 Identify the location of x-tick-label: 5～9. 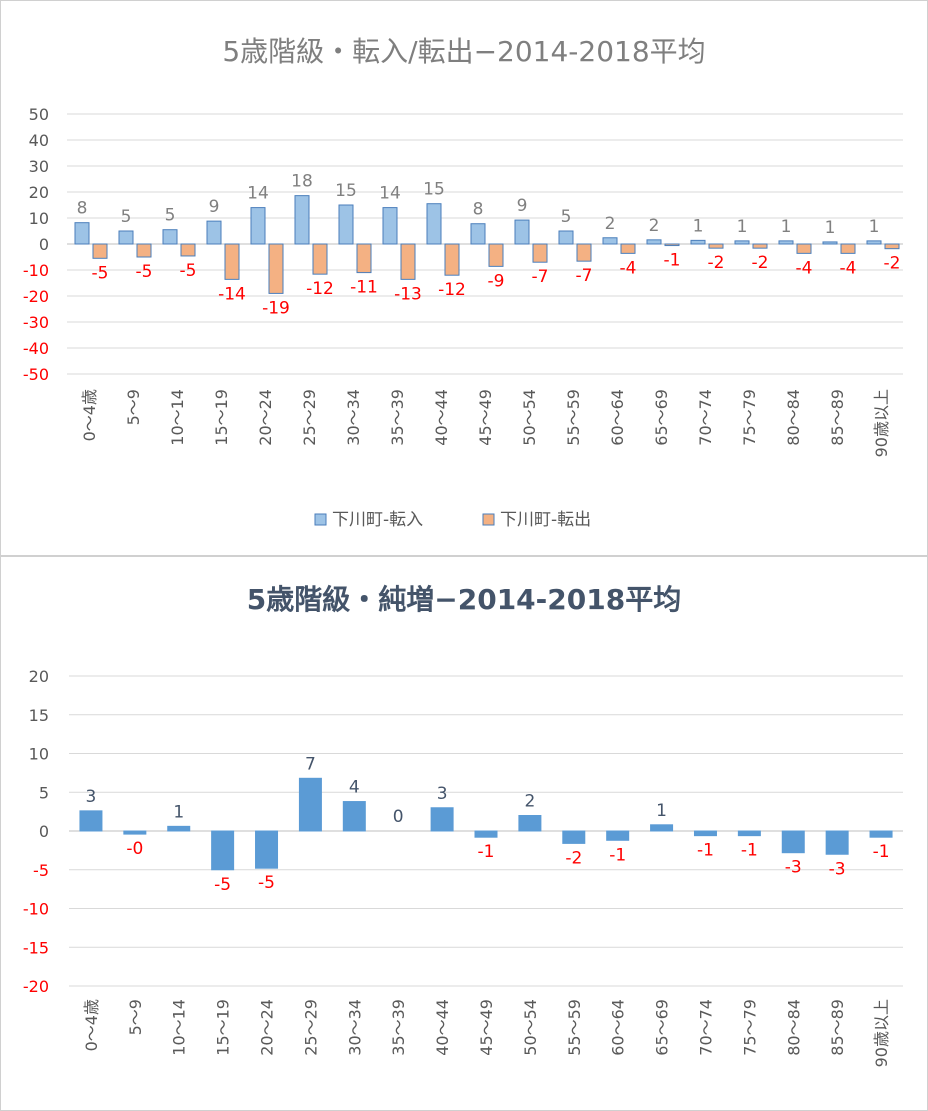
(135, 1017).